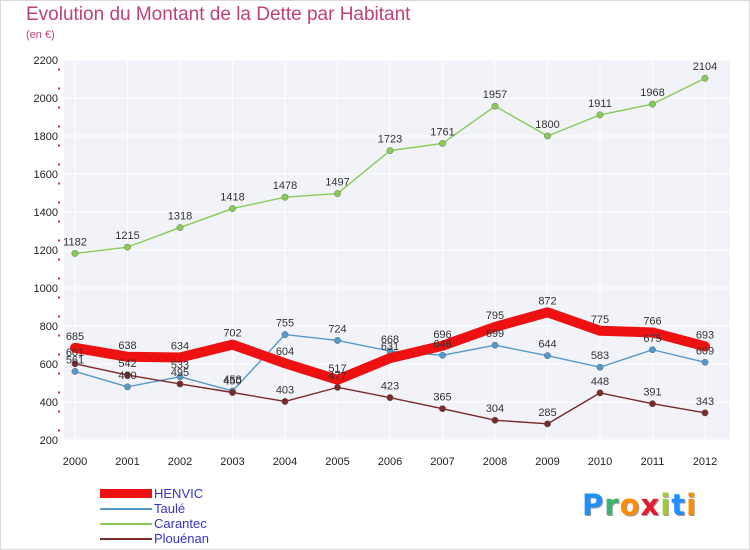 The width and height of the screenshot is (750, 550). I want to click on legend-label: Plouénan, so click(181, 538).